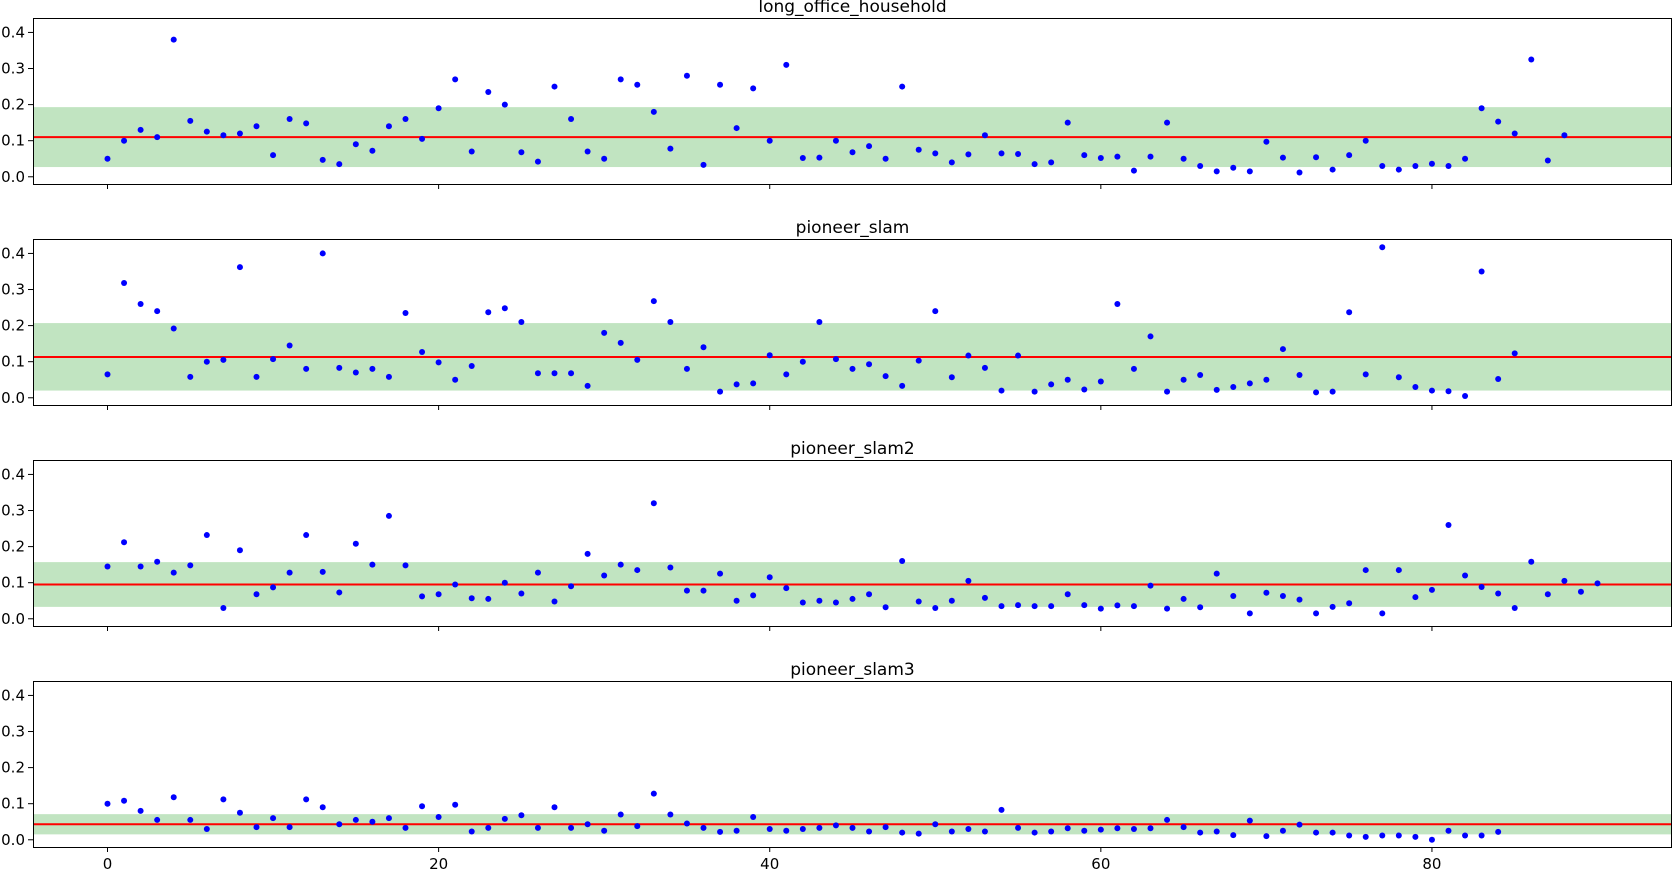 The height and width of the screenshot is (869, 1672). Describe the element at coordinates (13, 362) in the screenshot. I see `y-tick-label: 0.1` at that location.